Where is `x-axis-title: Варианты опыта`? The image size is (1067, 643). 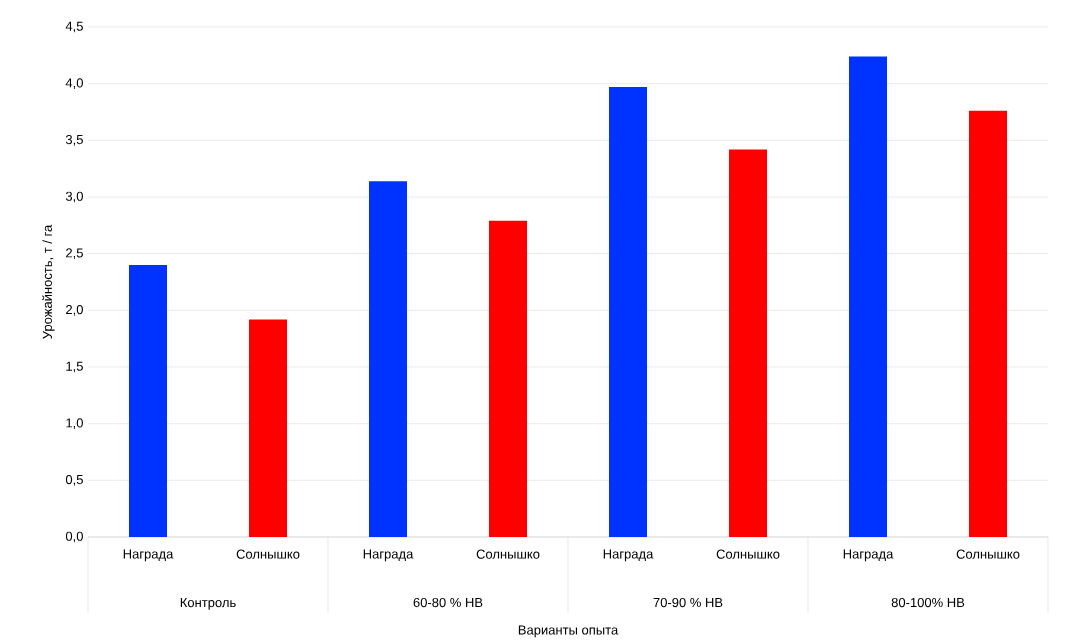 x-axis-title: Варианты опыта is located at coordinates (568, 631).